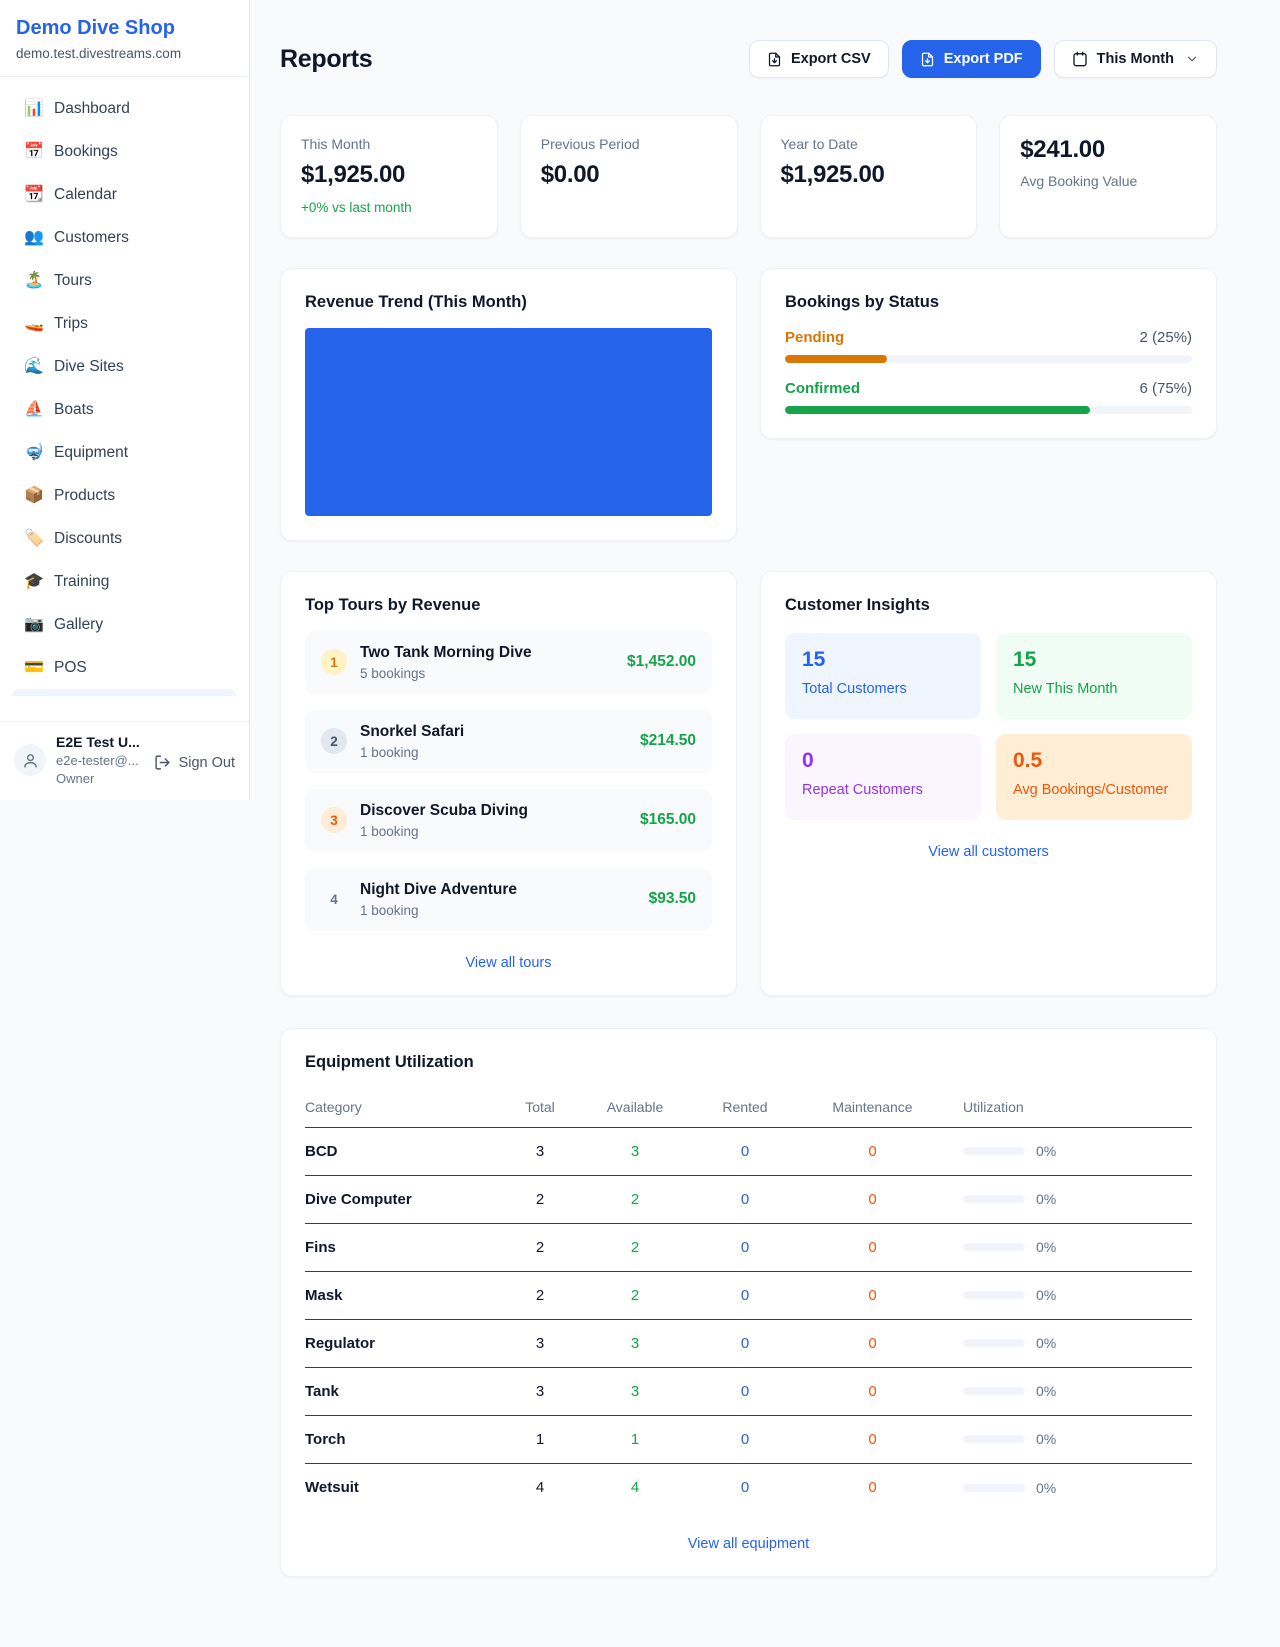 This screenshot has height=1647, width=1280. I want to click on sidebar-item-calendar: 📆 Calendar, so click(124, 194).